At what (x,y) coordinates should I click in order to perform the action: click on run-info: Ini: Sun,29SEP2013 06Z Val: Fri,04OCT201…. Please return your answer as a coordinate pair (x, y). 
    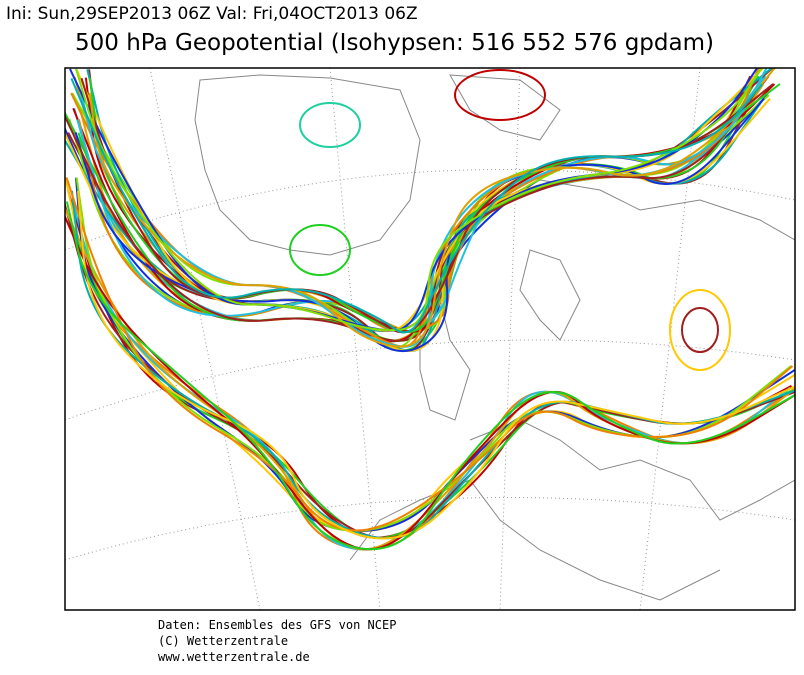
    Looking at the image, I should click on (212, 14).